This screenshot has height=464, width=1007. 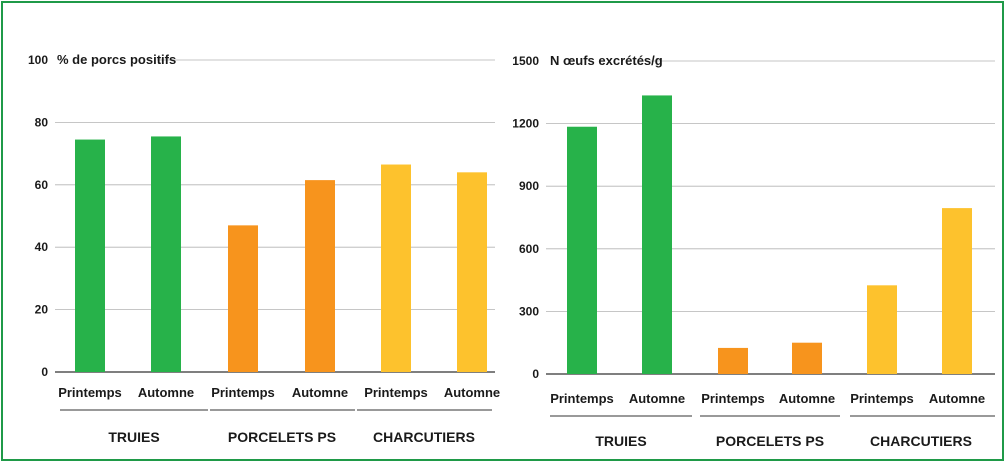 What do you see at coordinates (606, 60) in the screenshot?
I see `chart-title: N œufs excrétés/g` at bounding box center [606, 60].